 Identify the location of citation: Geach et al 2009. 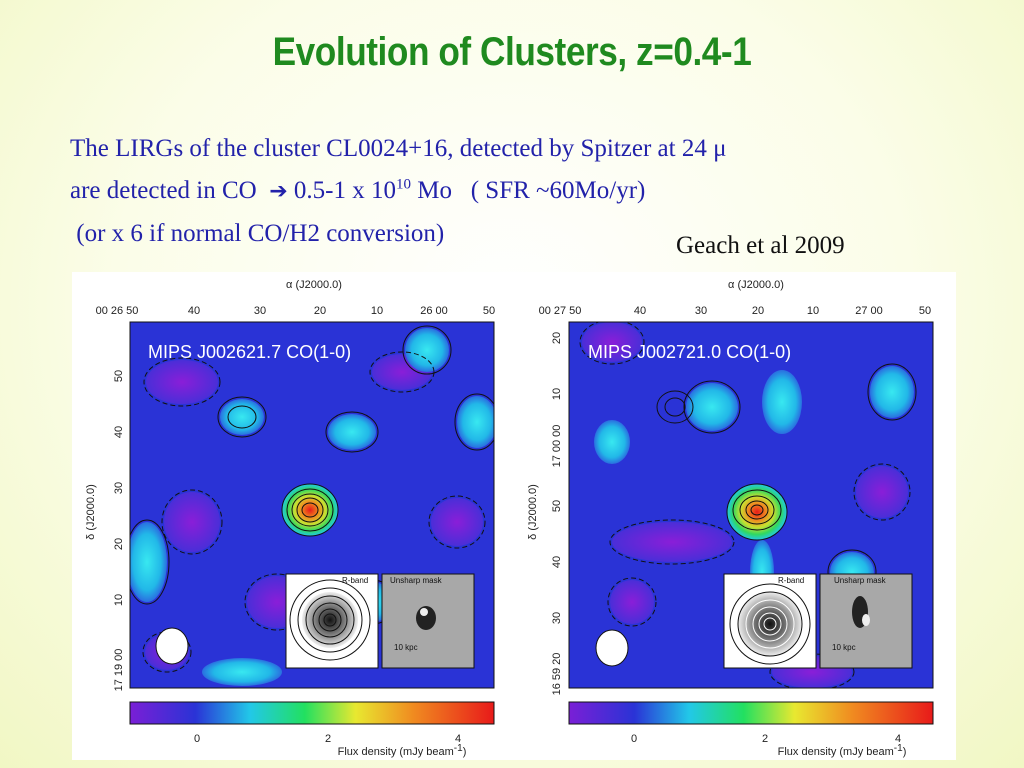
(760, 245).